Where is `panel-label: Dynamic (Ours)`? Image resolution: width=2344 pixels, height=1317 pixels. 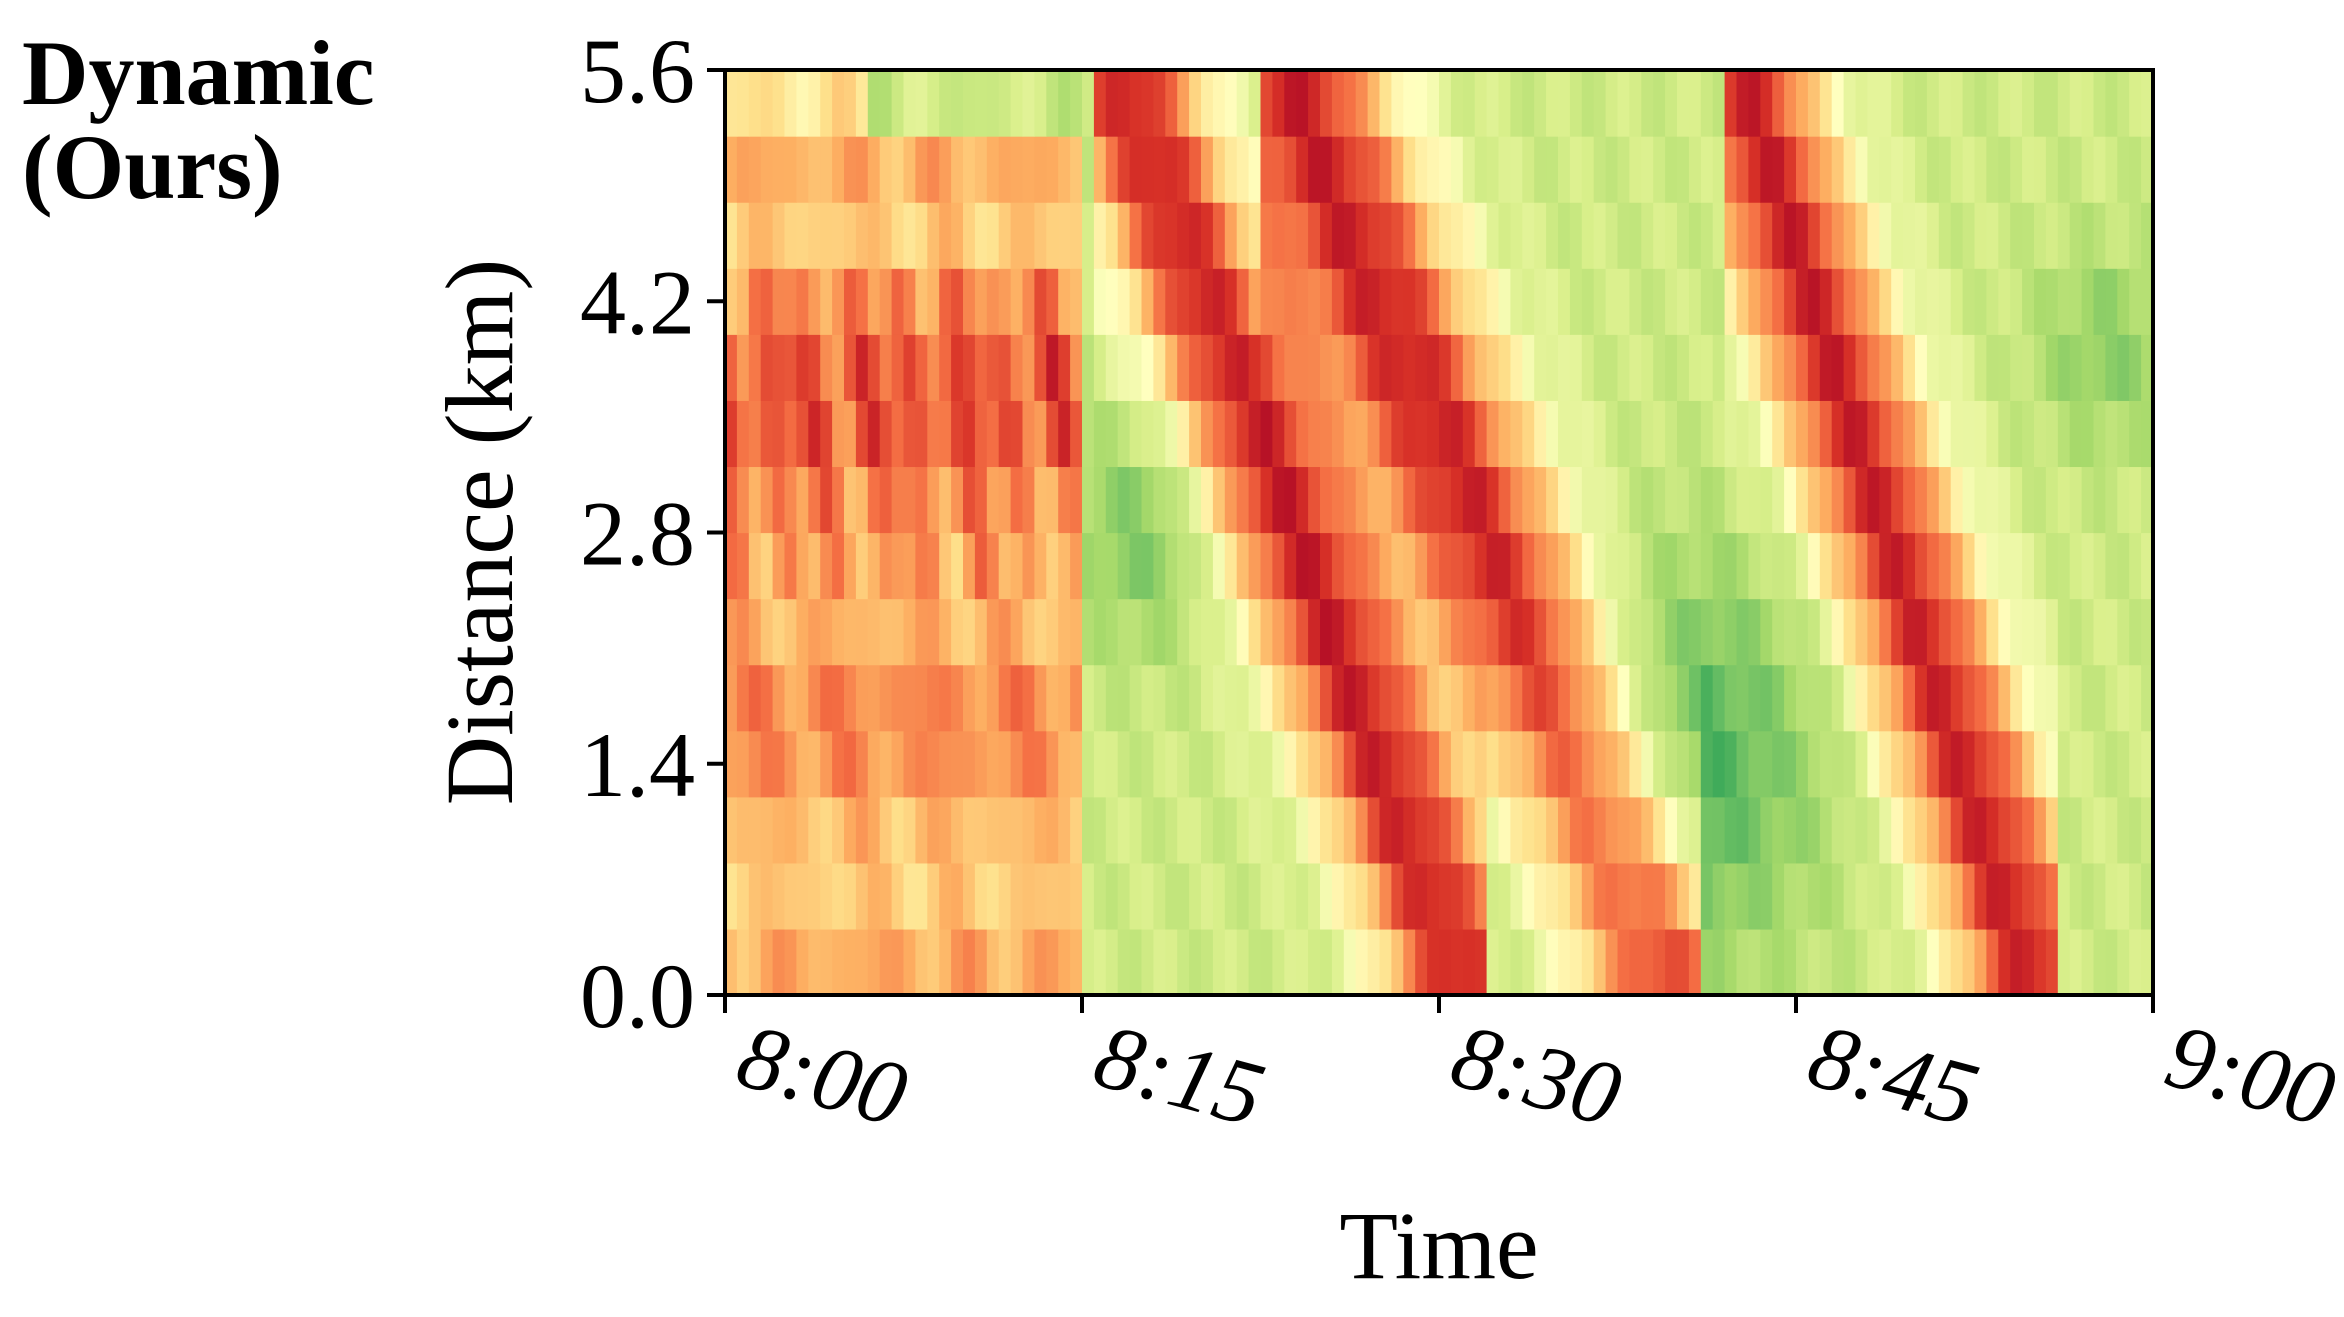 panel-label: Dynamic (Ours) is located at coordinates (198, 120).